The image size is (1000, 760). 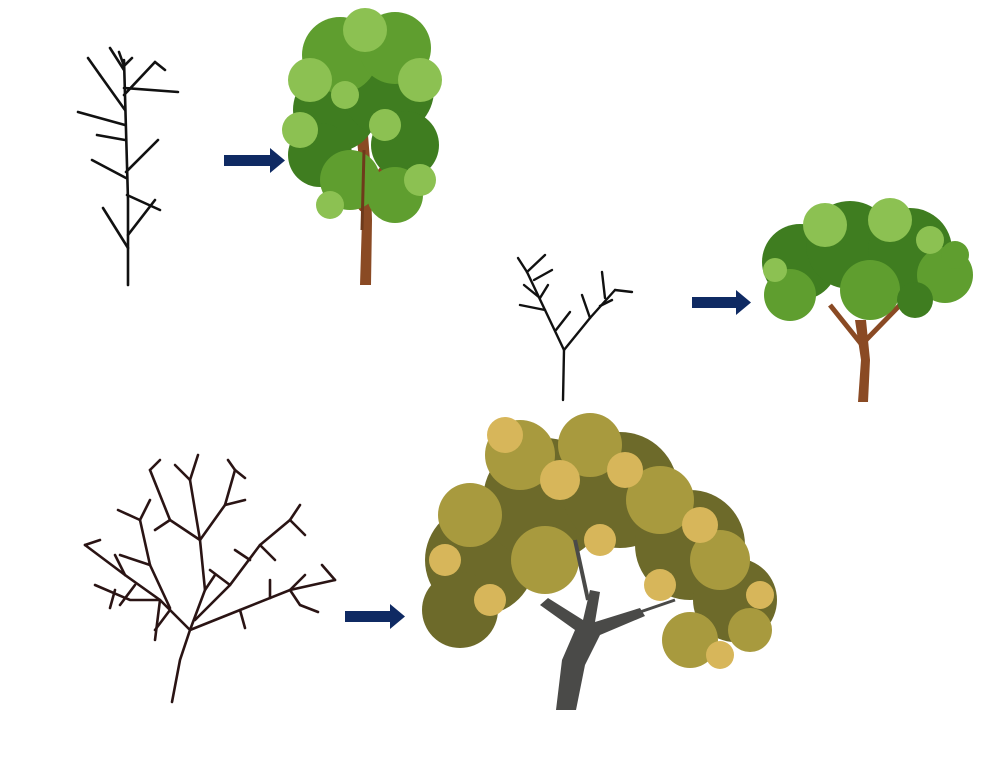 What do you see at coordinates (210, 578) in the screenshot?
I see `sketch-wide-tree` at bounding box center [210, 578].